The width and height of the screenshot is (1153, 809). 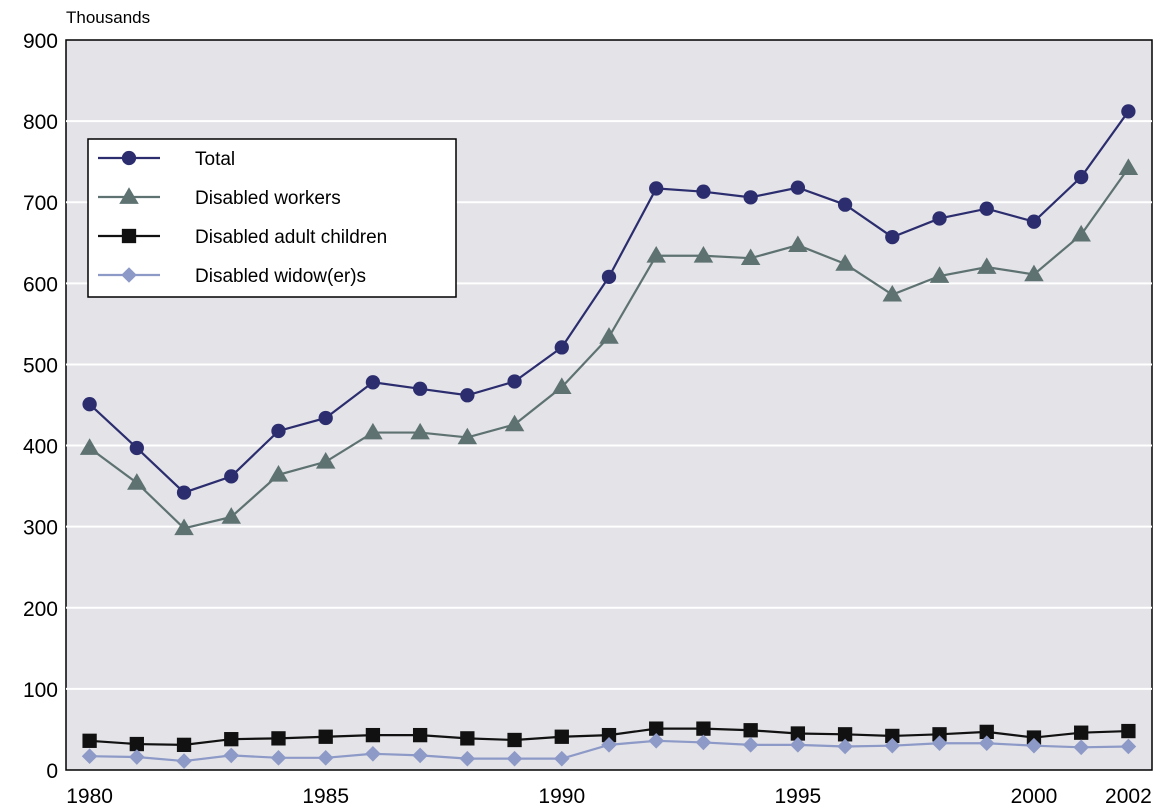 I want to click on legend-item: Disabled widow(er)s, so click(x=232, y=276).